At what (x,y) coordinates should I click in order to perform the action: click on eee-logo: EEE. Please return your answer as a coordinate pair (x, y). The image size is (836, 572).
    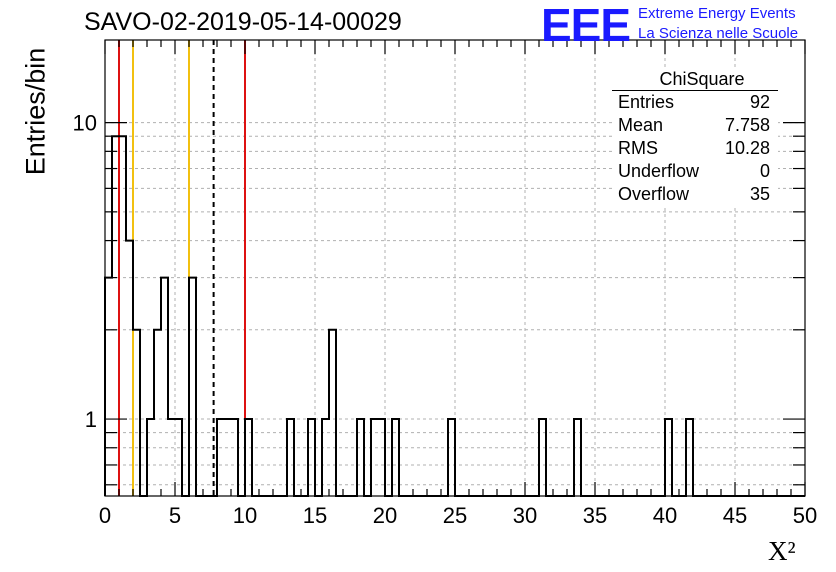
    Looking at the image, I should click on (586, 25).